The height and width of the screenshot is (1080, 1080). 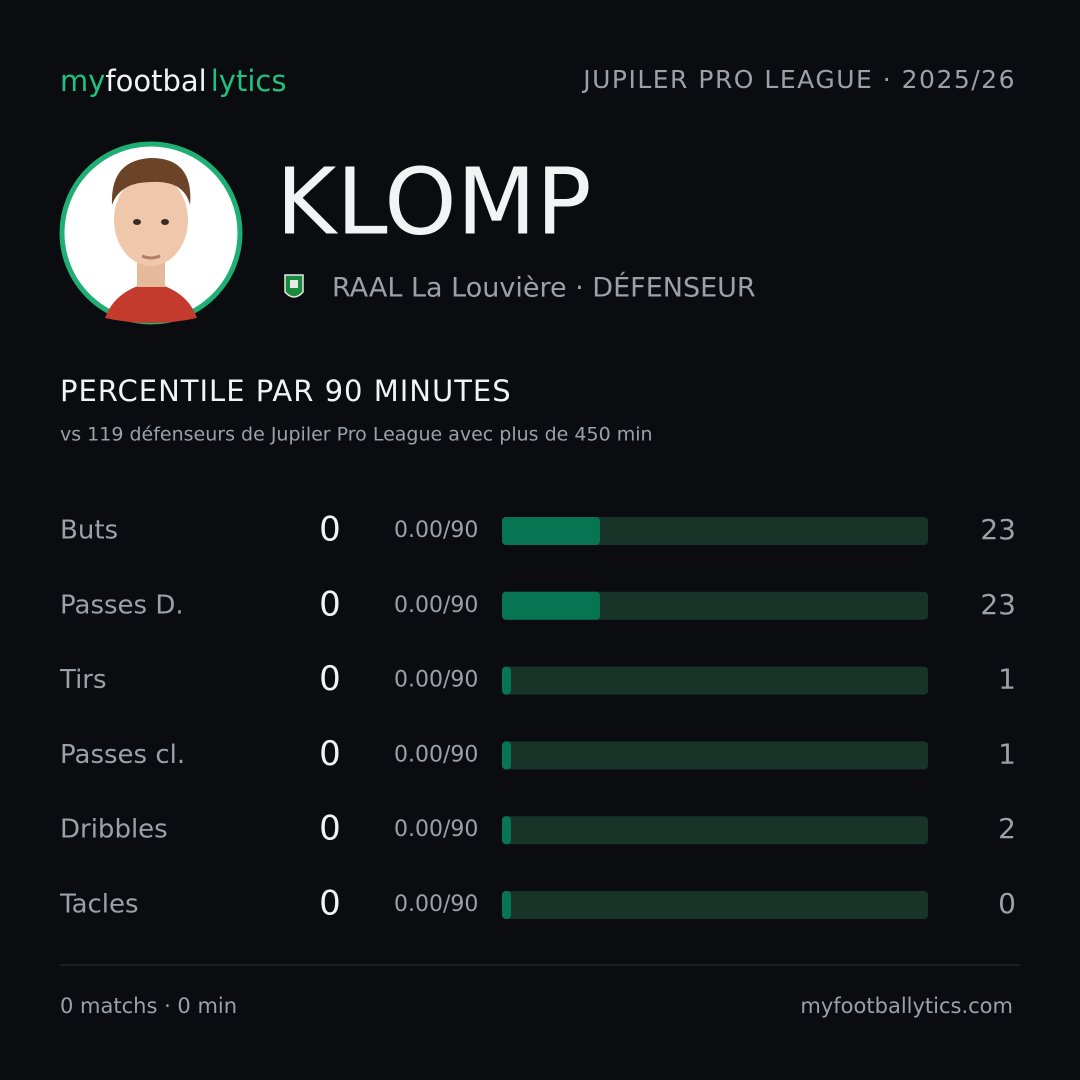 I want to click on club-line: RAAL La Louvière · DÉFENSEUR, so click(x=544, y=288).